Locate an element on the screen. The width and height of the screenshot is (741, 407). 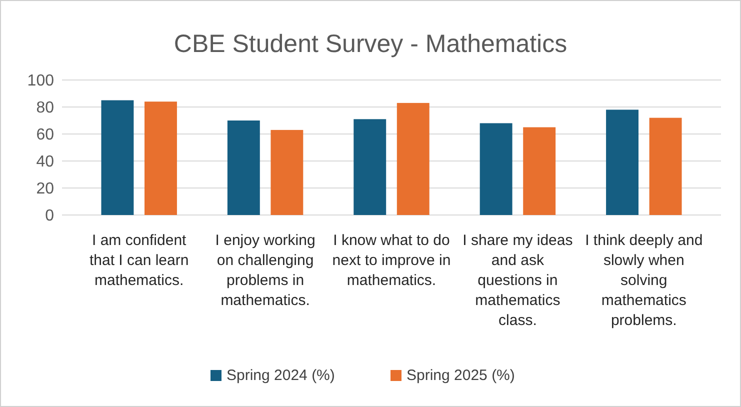
x-tick-label: I think deeply and slowly when solving mathematics problems. is located at coordinates (644, 280).